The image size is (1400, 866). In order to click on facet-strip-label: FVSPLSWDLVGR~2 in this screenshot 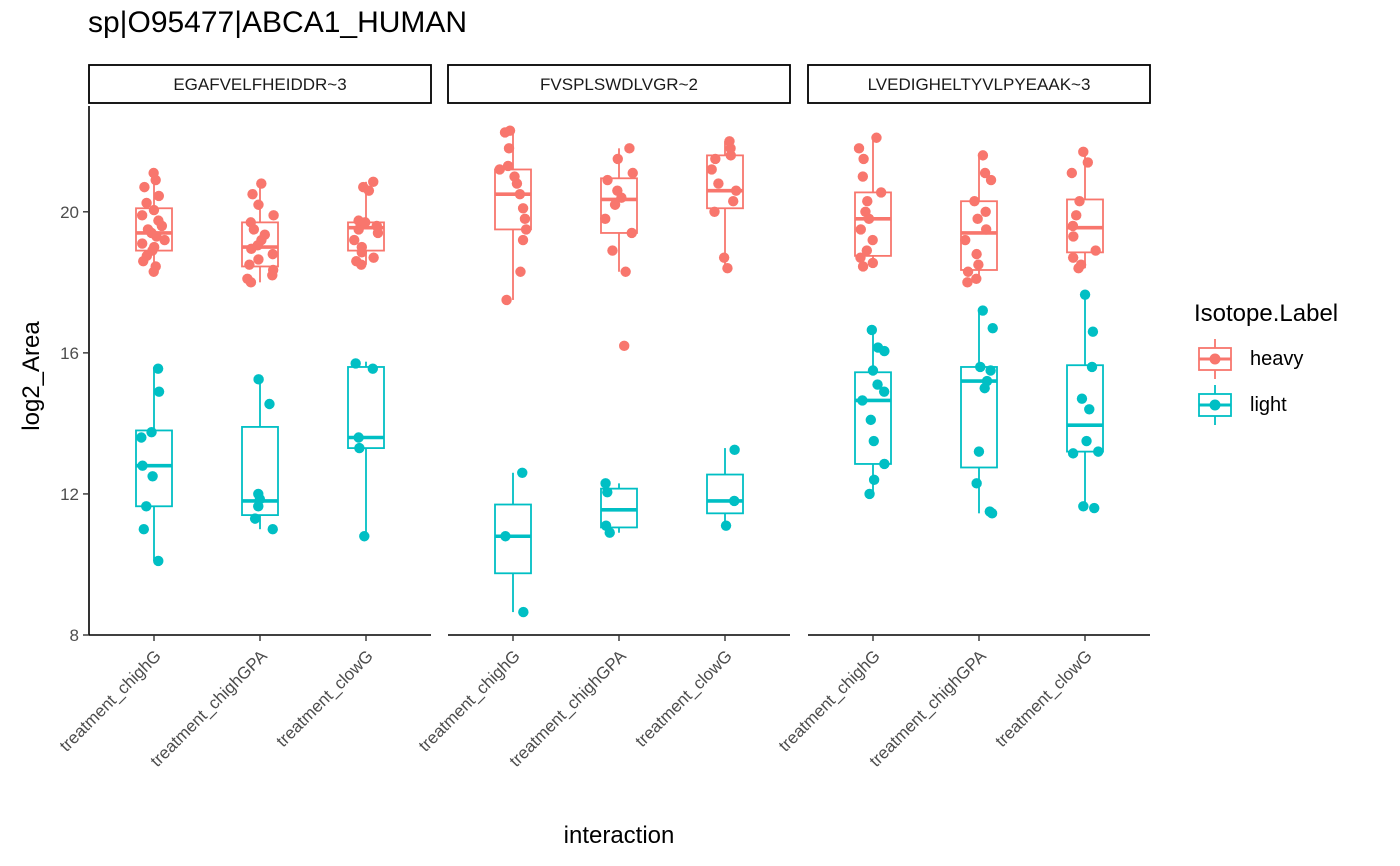, I will do `click(619, 84)`.